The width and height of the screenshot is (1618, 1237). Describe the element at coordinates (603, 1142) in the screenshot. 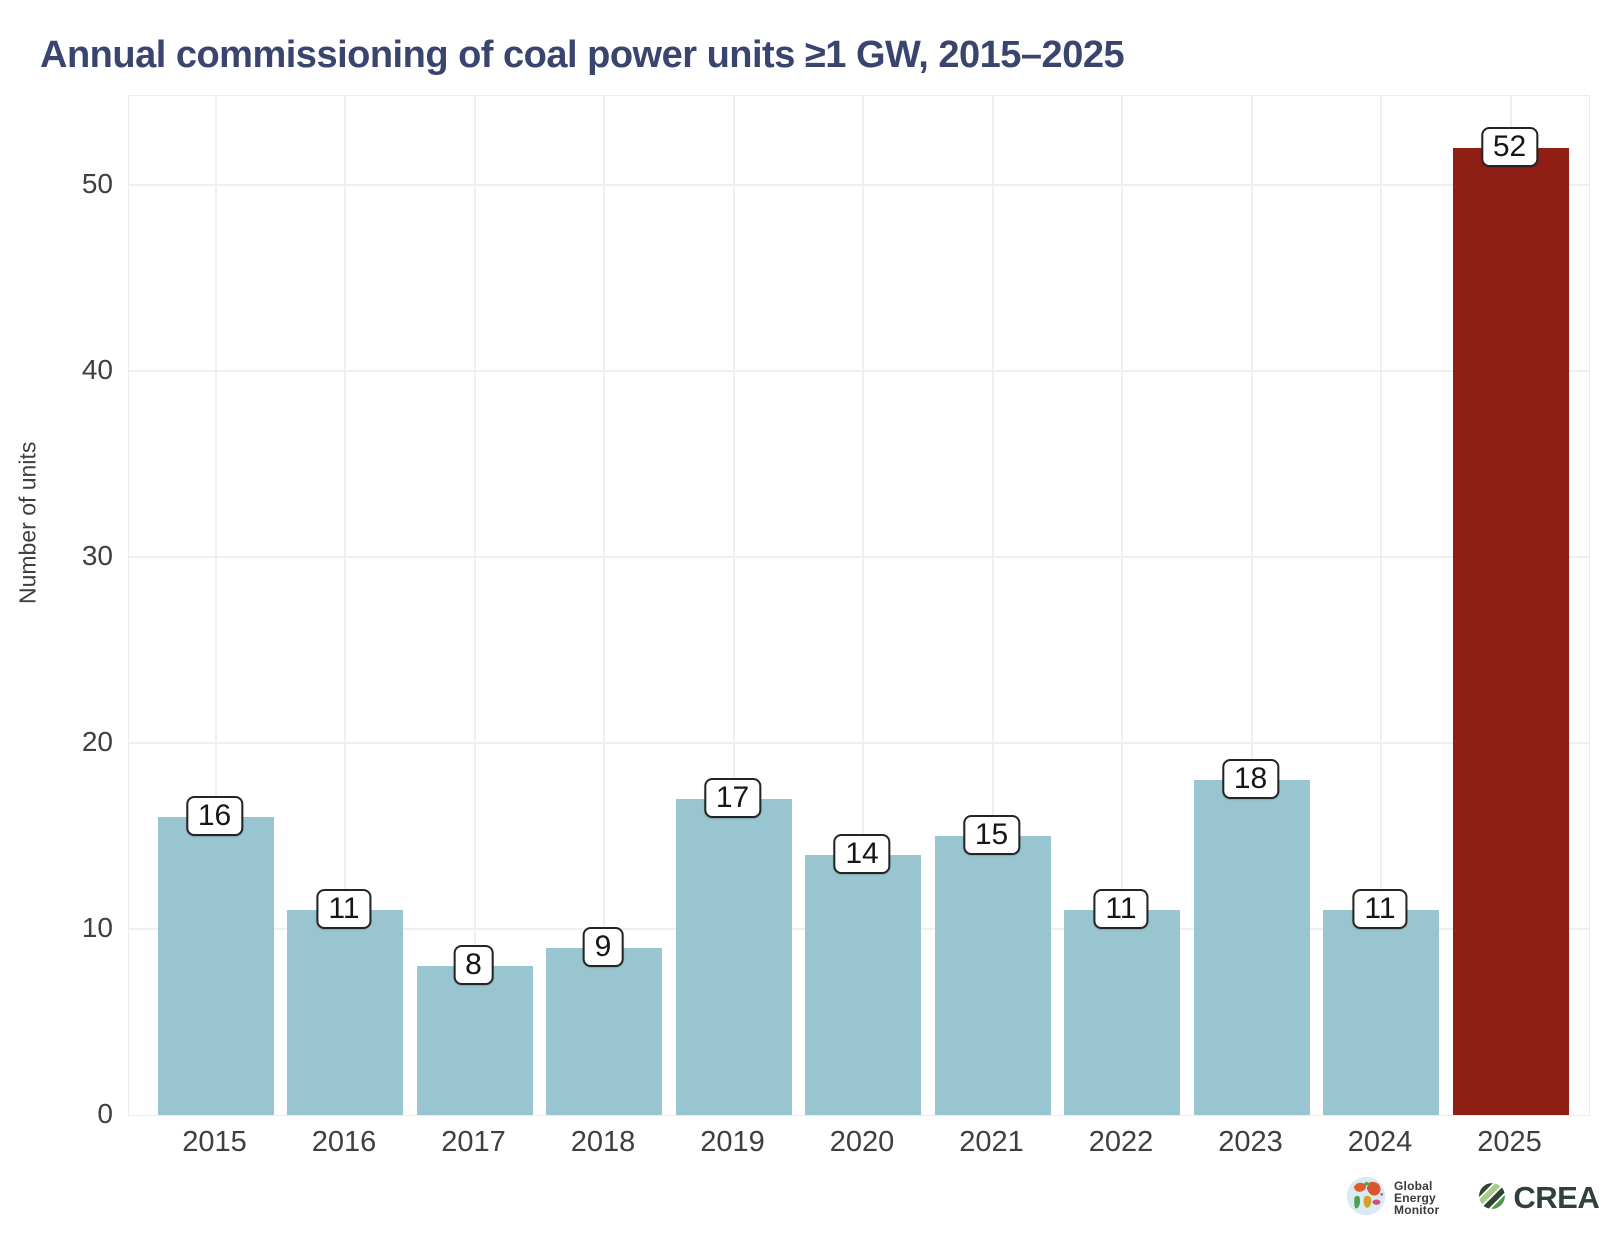

I see `x-tick-label-2018: 2018` at that location.